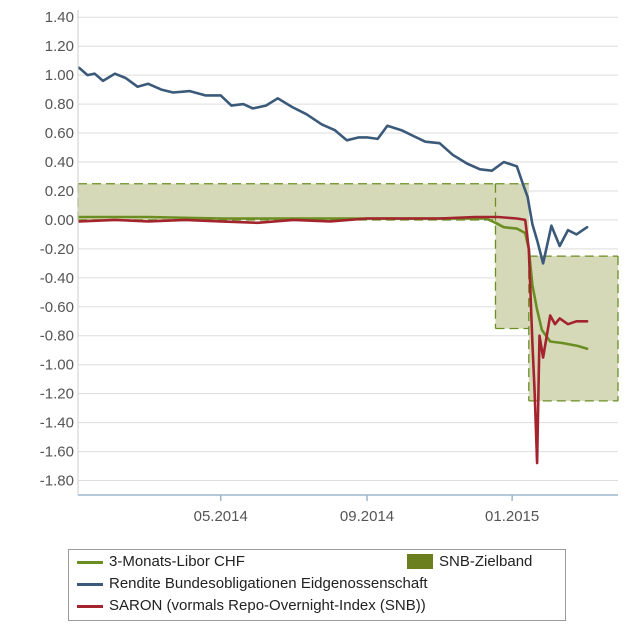  What do you see at coordinates (90, 606) in the screenshot?
I see `legend-swatch-saron` at bounding box center [90, 606].